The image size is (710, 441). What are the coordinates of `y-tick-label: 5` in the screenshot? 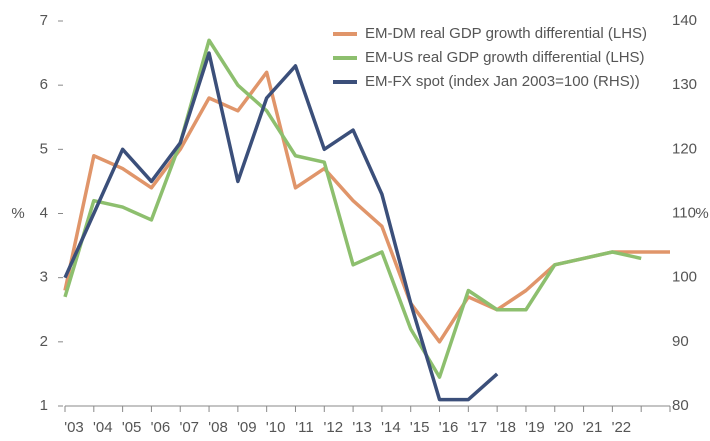 It's located at (44, 148).